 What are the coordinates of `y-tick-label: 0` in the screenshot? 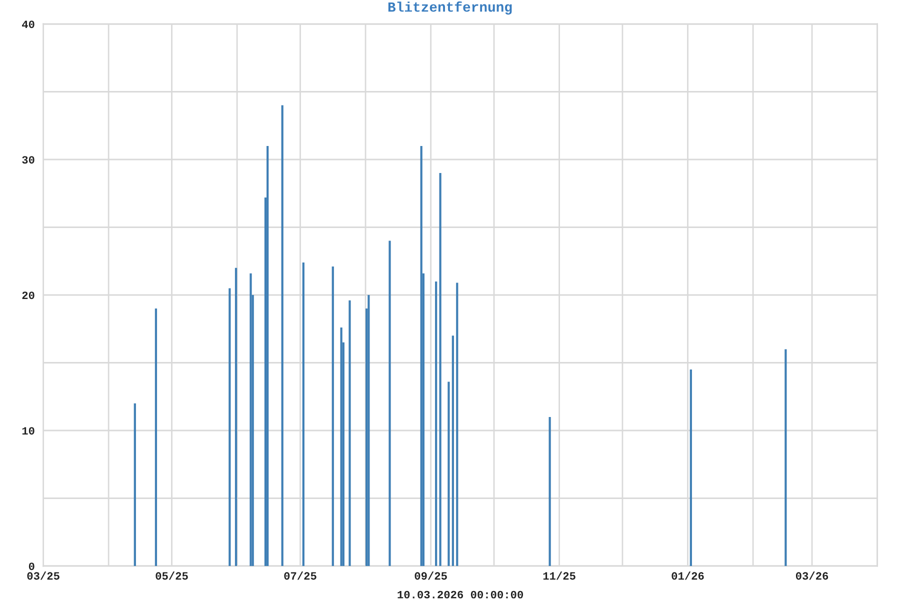 It's located at (31, 566).